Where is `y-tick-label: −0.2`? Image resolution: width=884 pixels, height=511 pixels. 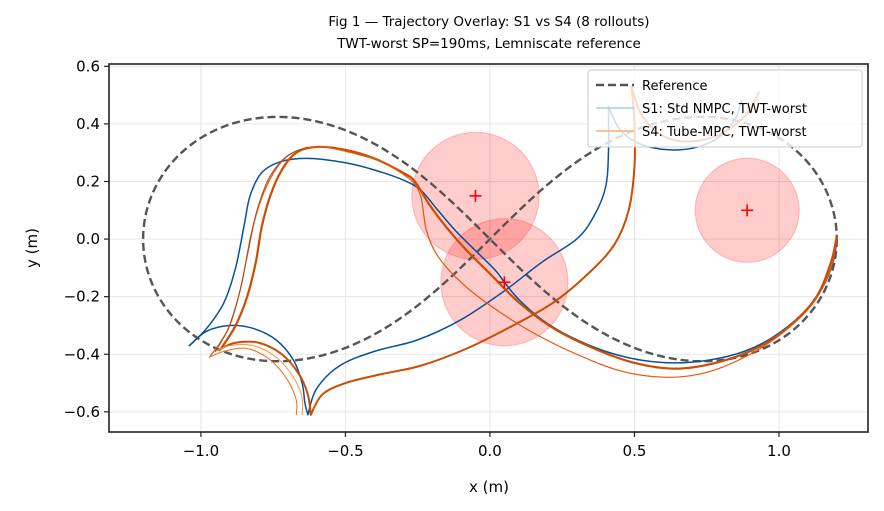
y-tick-label: −0.2 is located at coordinates (82, 297).